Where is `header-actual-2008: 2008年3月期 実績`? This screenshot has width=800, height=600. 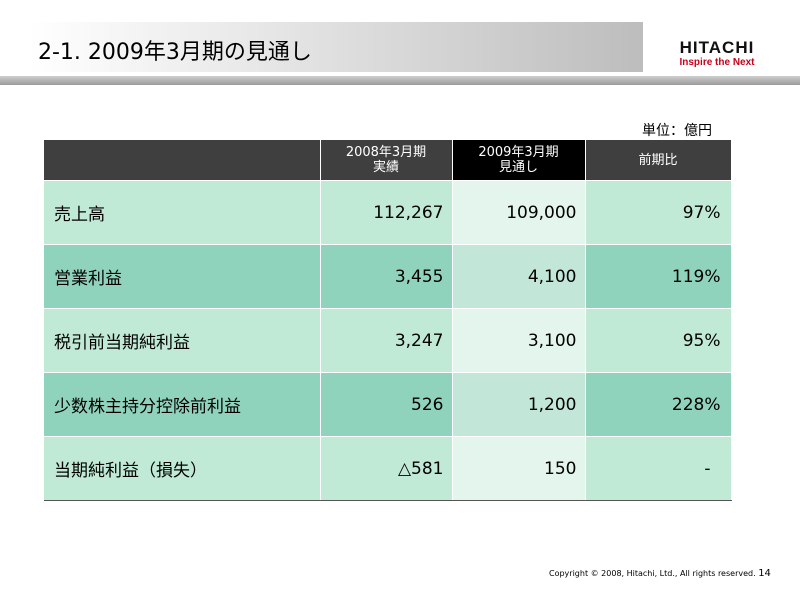
header-actual-2008: 2008年3月期 実績 is located at coordinates (386, 160).